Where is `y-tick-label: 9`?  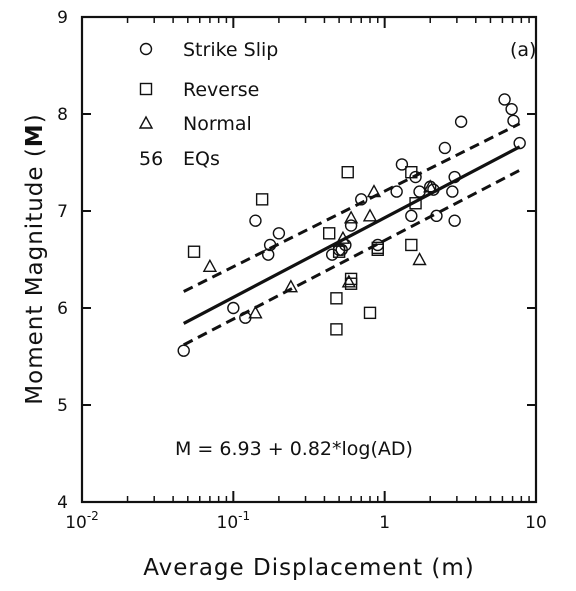 y-tick-label: 9 is located at coordinates (62, 18).